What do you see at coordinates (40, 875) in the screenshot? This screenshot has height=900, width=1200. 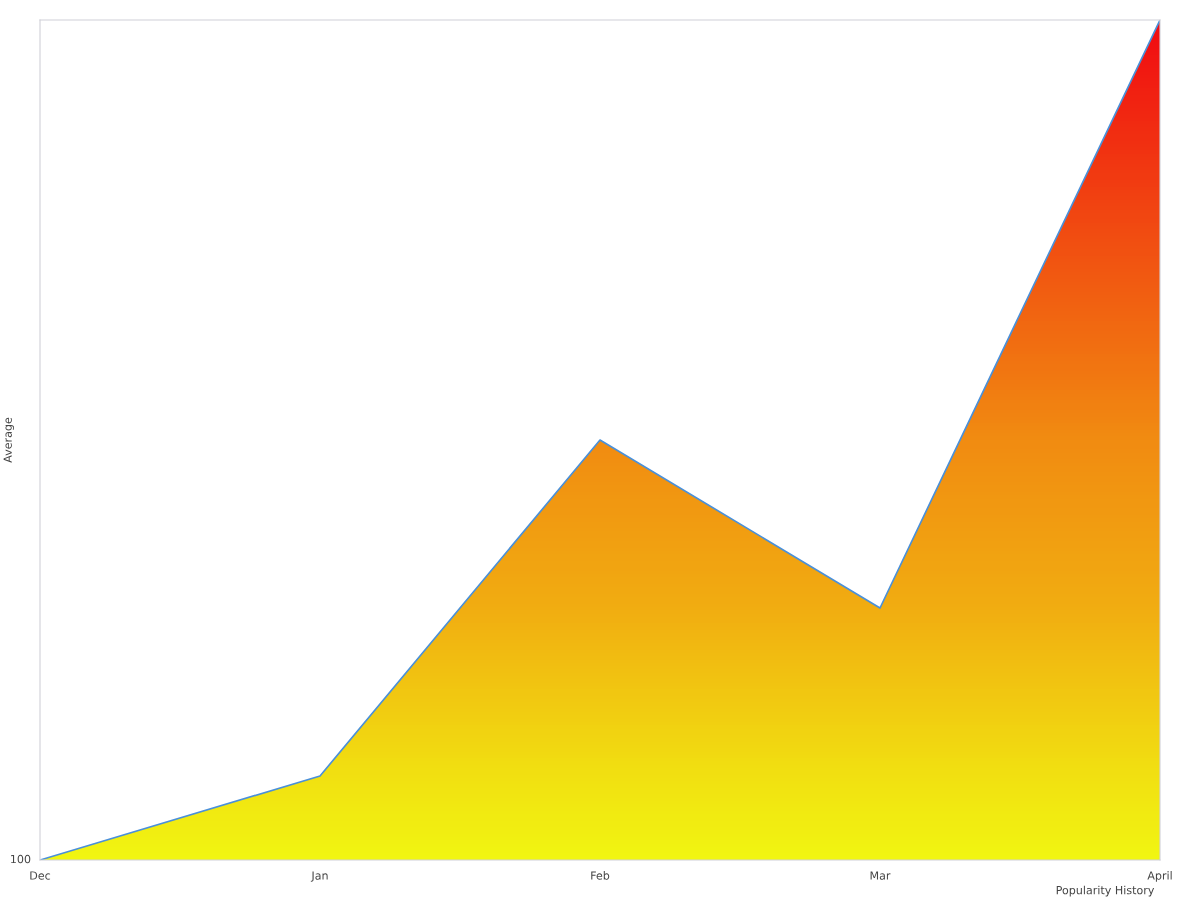 I see `x-tick-label: Dec` at bounding box center [40, 875].